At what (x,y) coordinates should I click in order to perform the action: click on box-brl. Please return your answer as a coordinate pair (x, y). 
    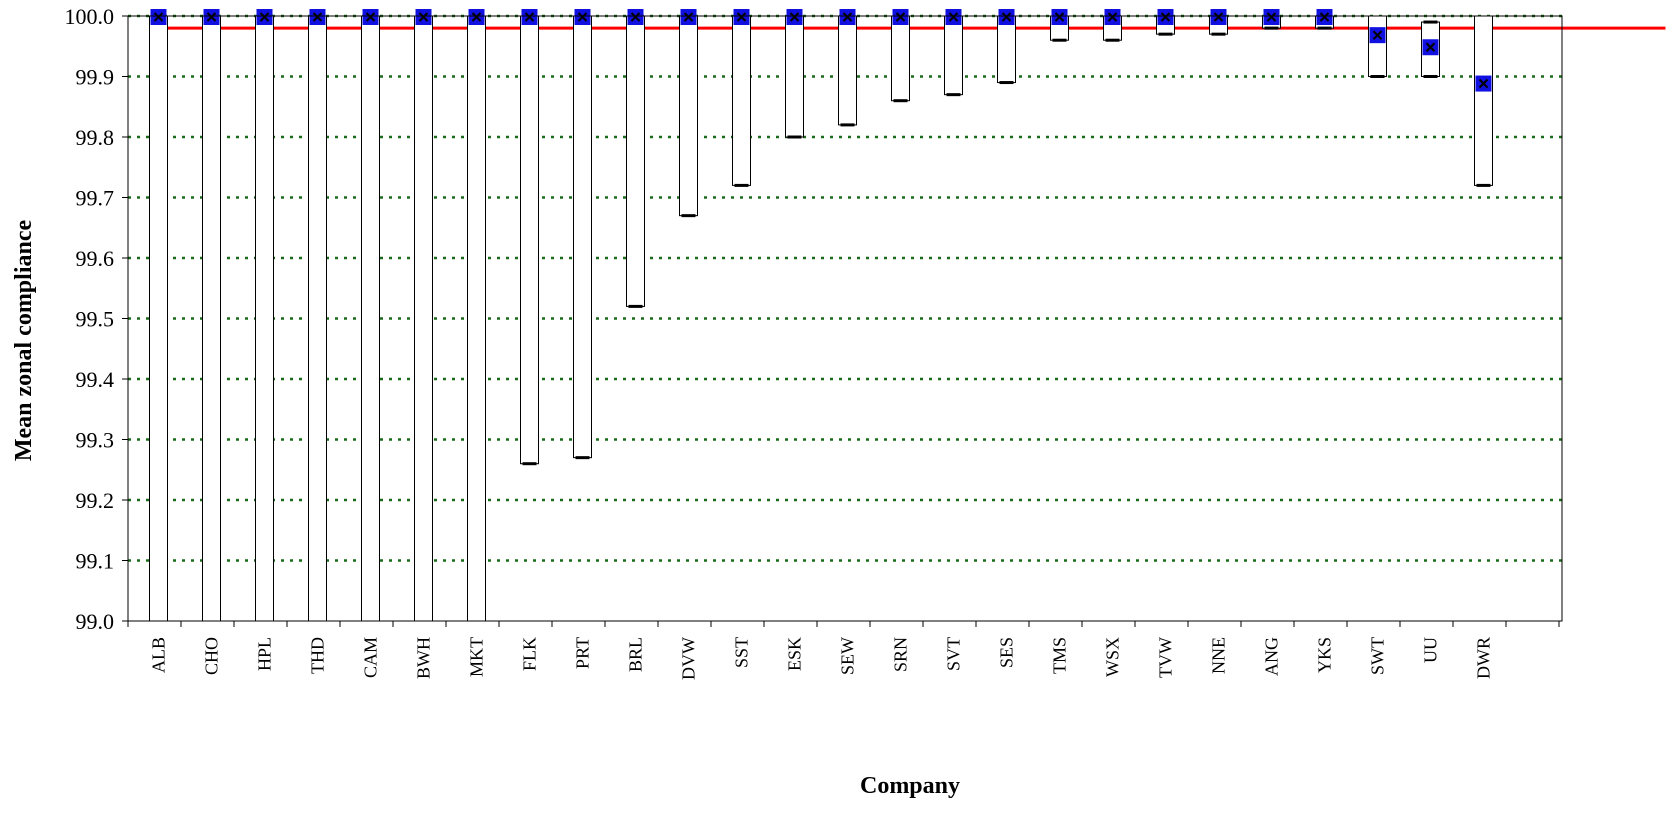
    Looking at the image, I should click on (635, 161).